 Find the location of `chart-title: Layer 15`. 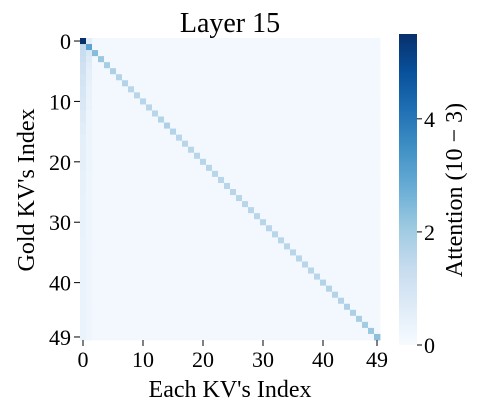

chart-title: Layer 15 is located at coordinates (230, 23).